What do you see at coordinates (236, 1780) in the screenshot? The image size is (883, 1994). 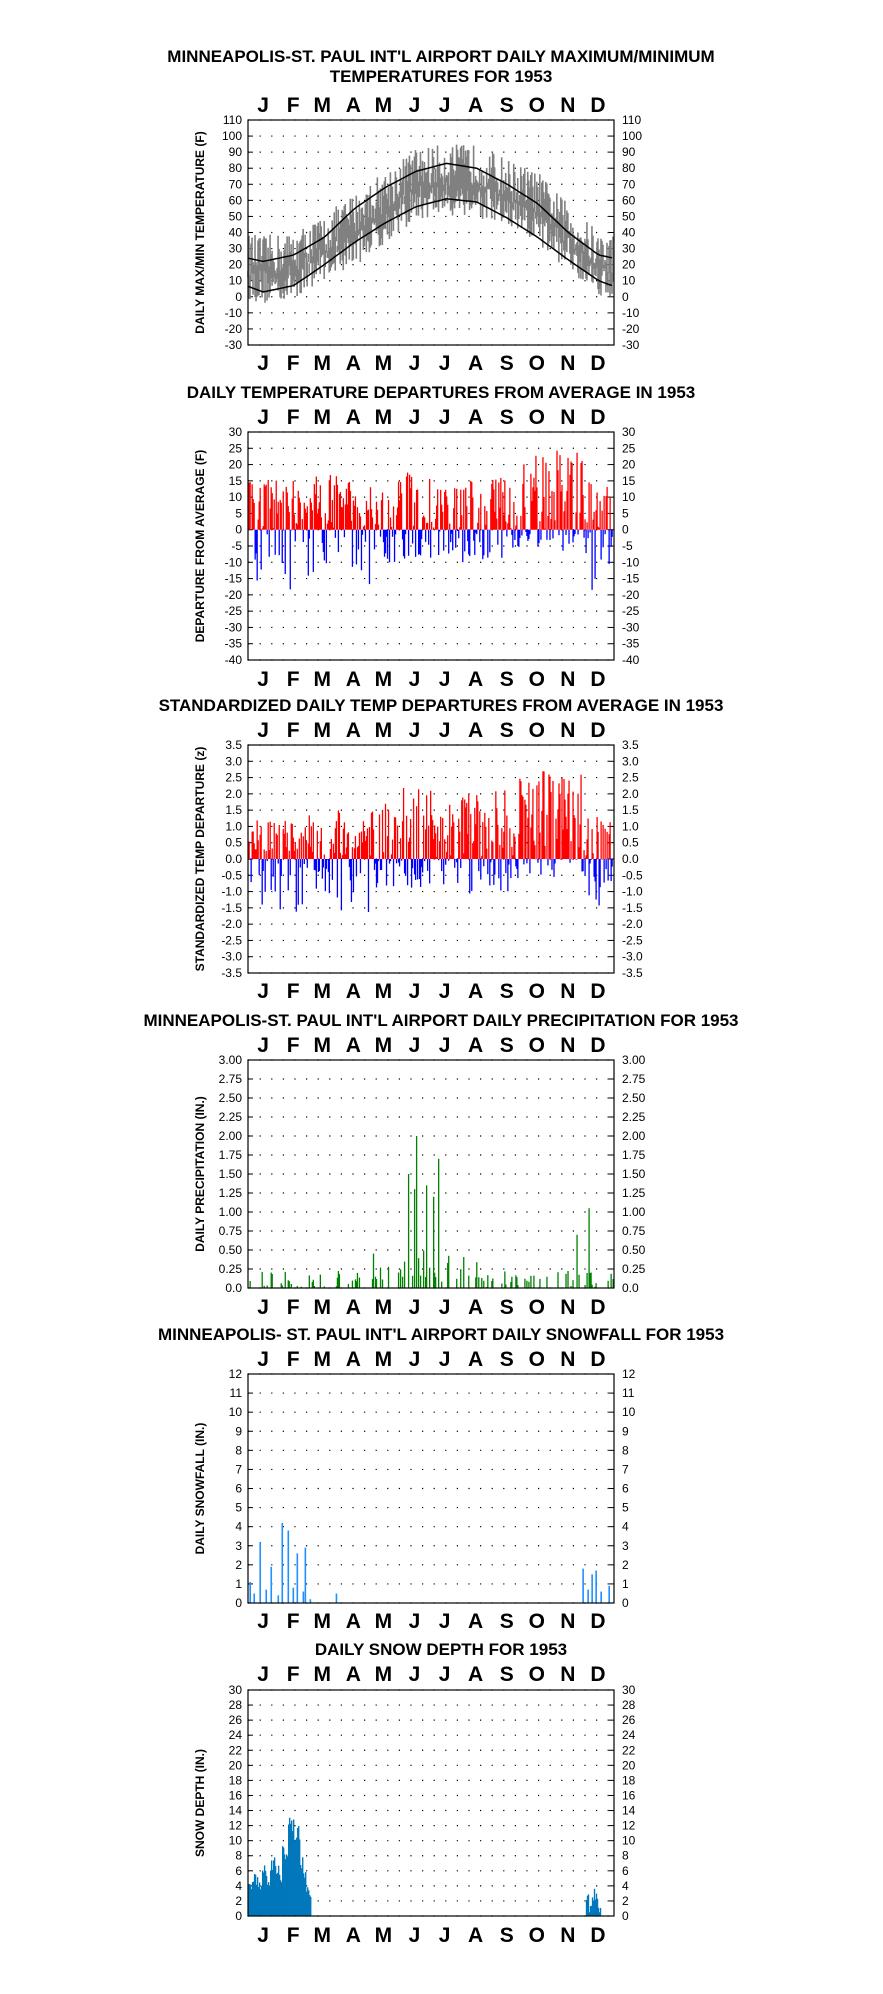 I see `y-tick-label-left: 18` at bounding box center [236, 1780].